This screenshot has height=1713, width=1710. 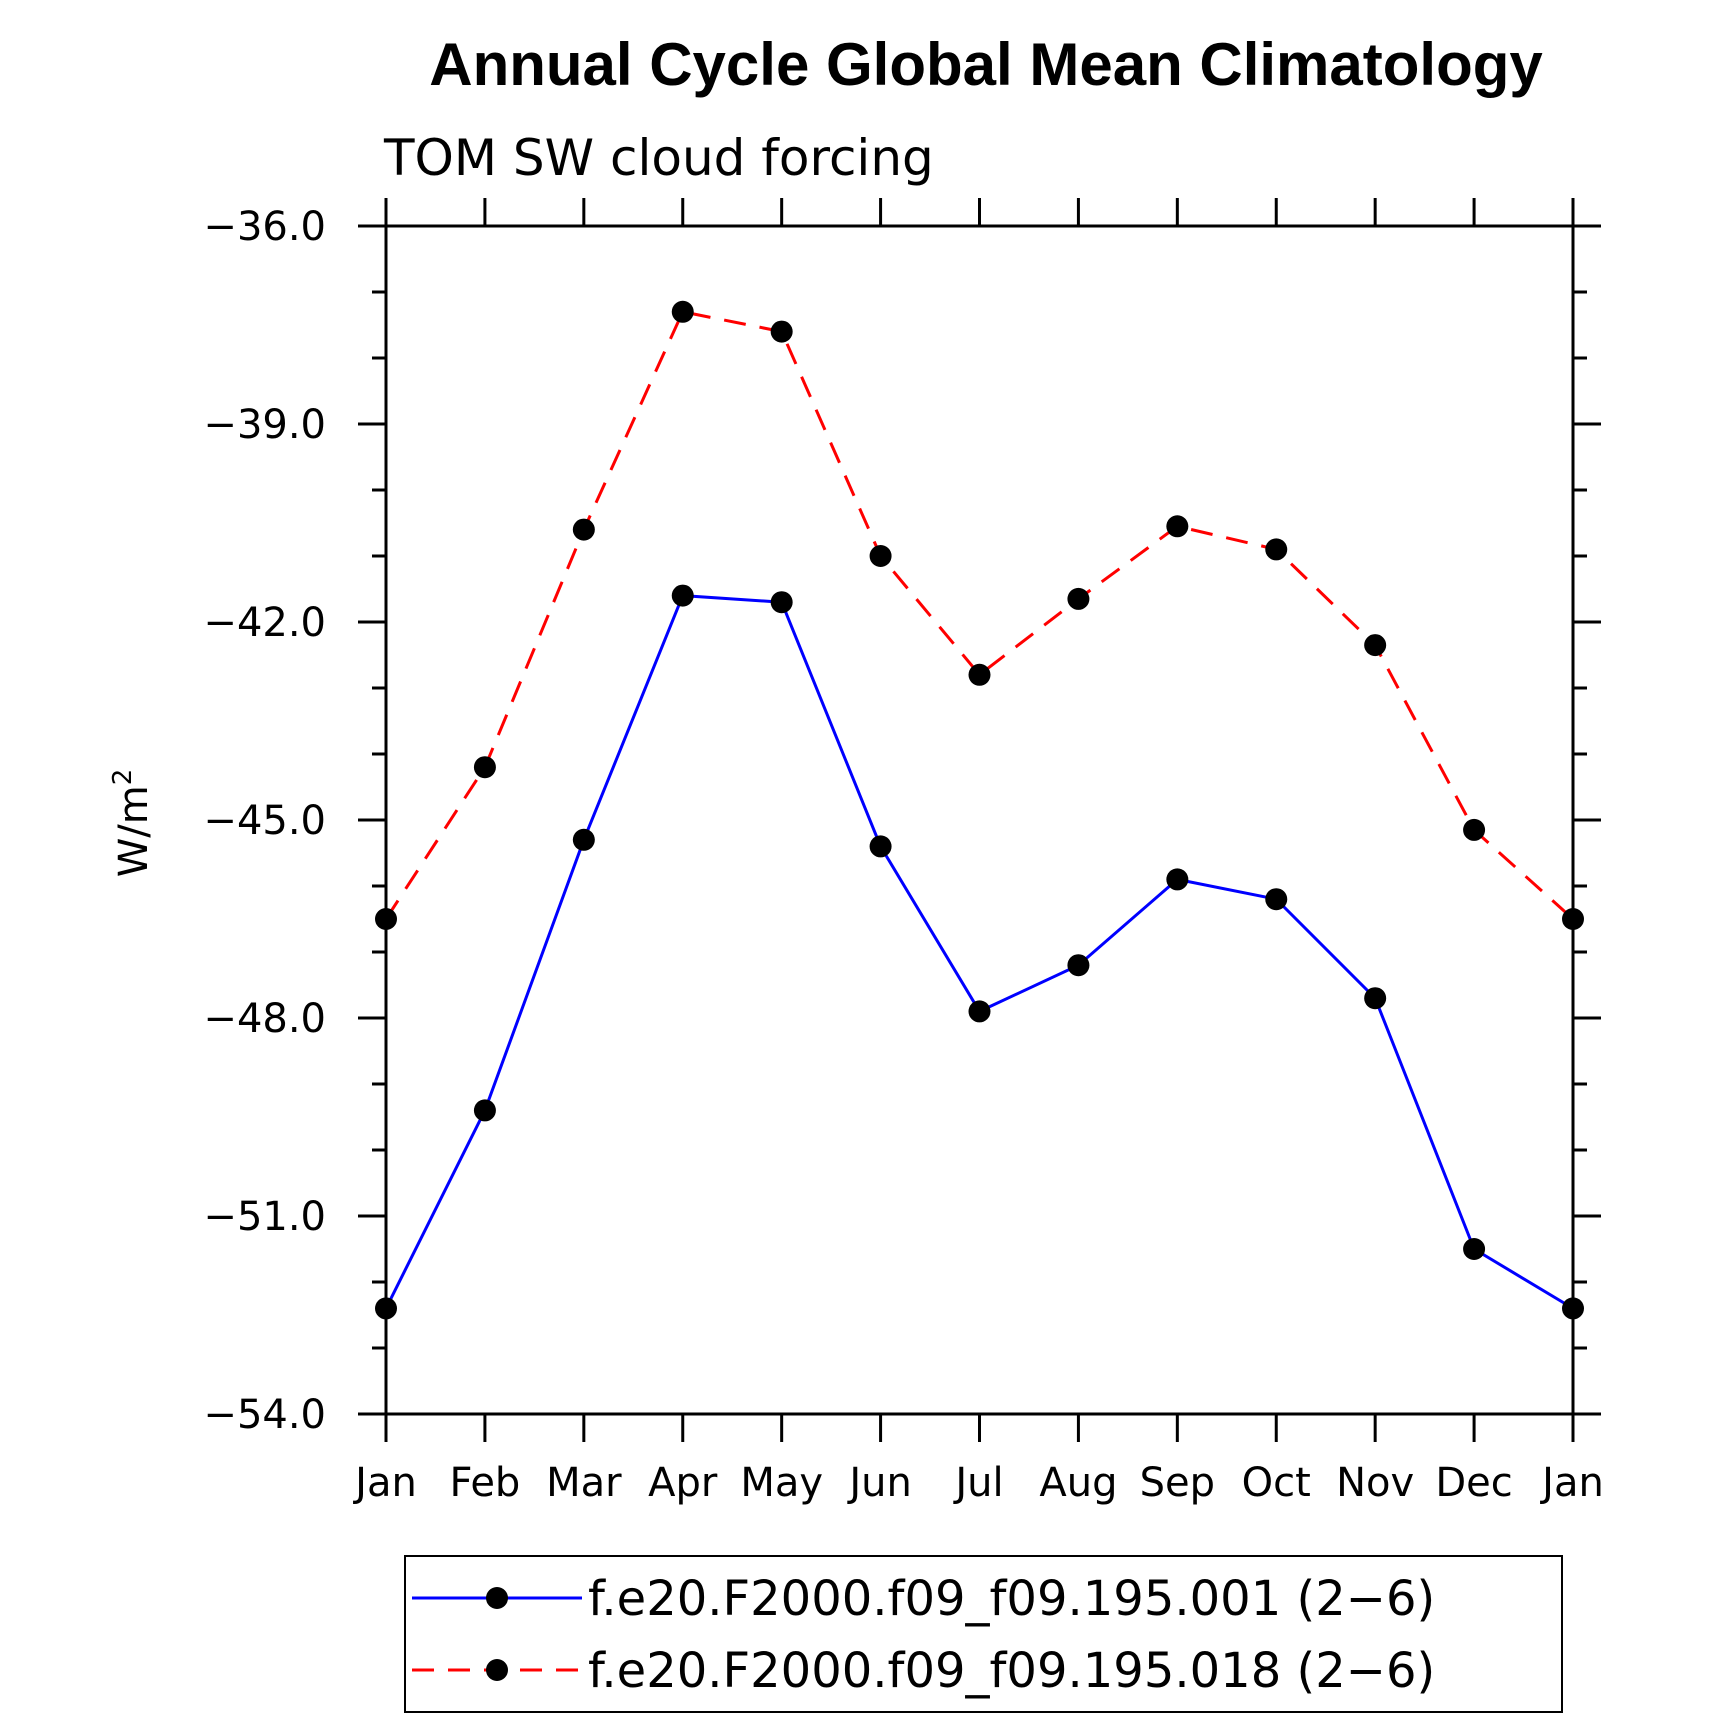 I want to click on x-tick-label: Apr, so click(x=683, y=1483).